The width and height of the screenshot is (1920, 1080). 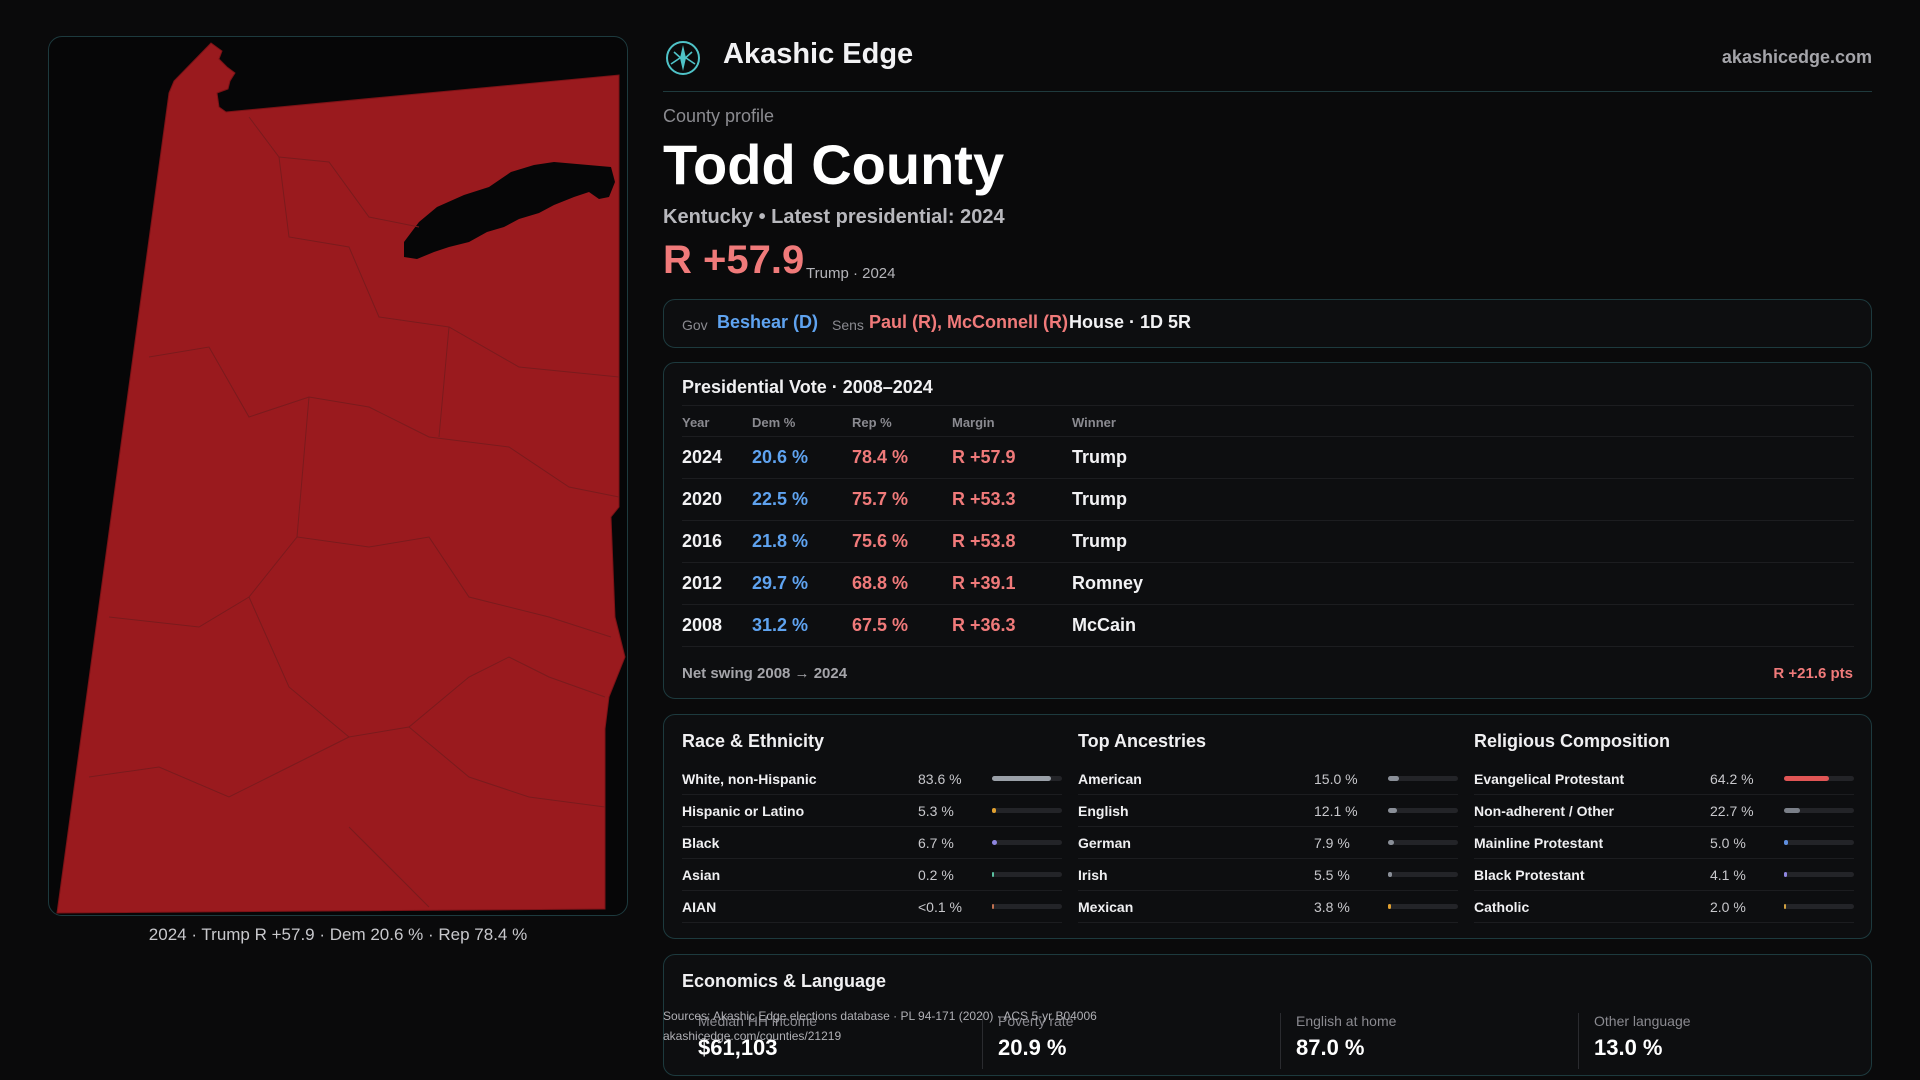 I want to click on row-rep: 78.4 %, so click(x=880, y=457).